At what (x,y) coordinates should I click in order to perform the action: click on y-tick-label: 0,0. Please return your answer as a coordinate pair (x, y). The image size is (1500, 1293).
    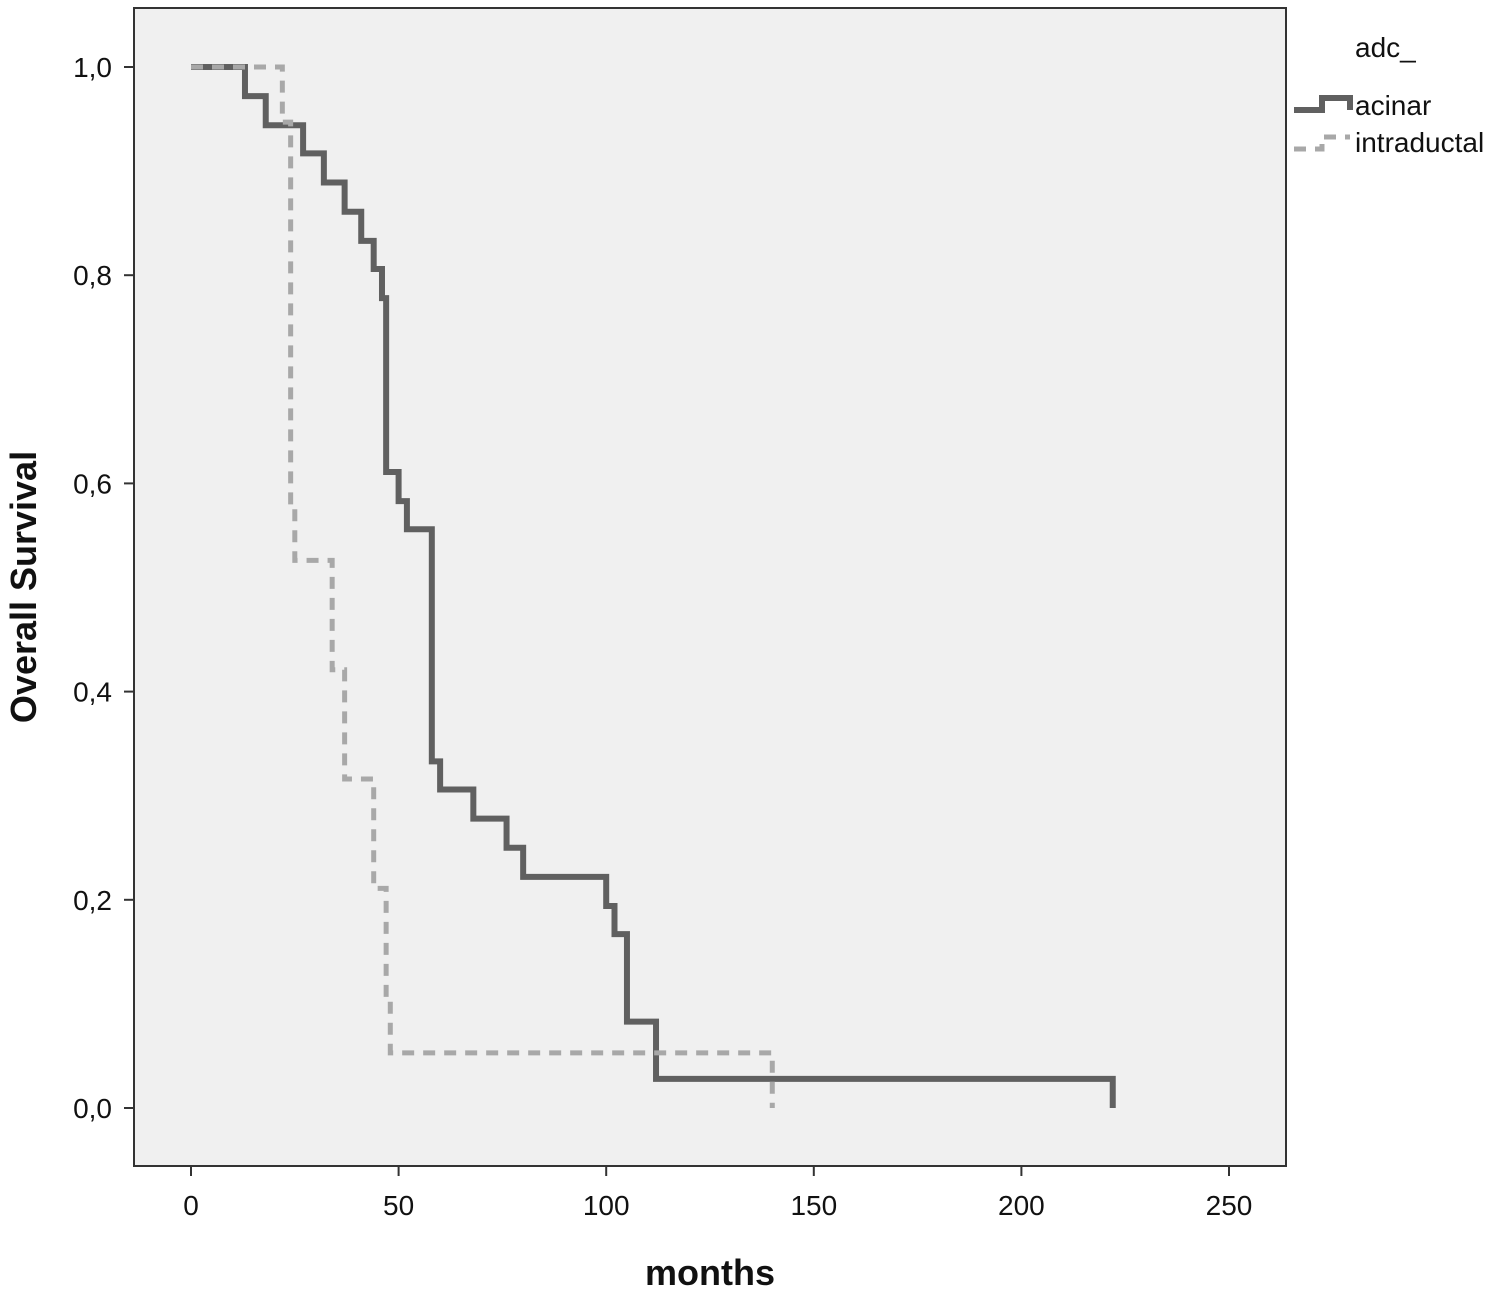
    Looking at the image, I should click on (92, 1108).